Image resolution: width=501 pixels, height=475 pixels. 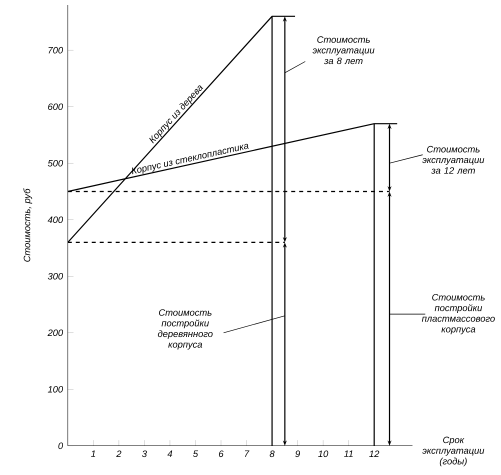 What do you see at coordinates (272, 454) in the screenshot?
I see `x-tick-label: 8` at bounding box center [272, 454].